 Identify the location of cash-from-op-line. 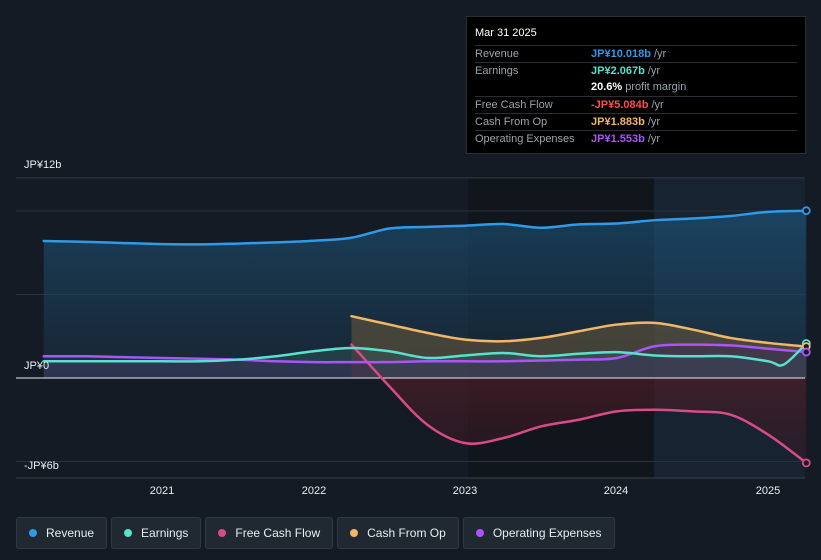
(579, 331).